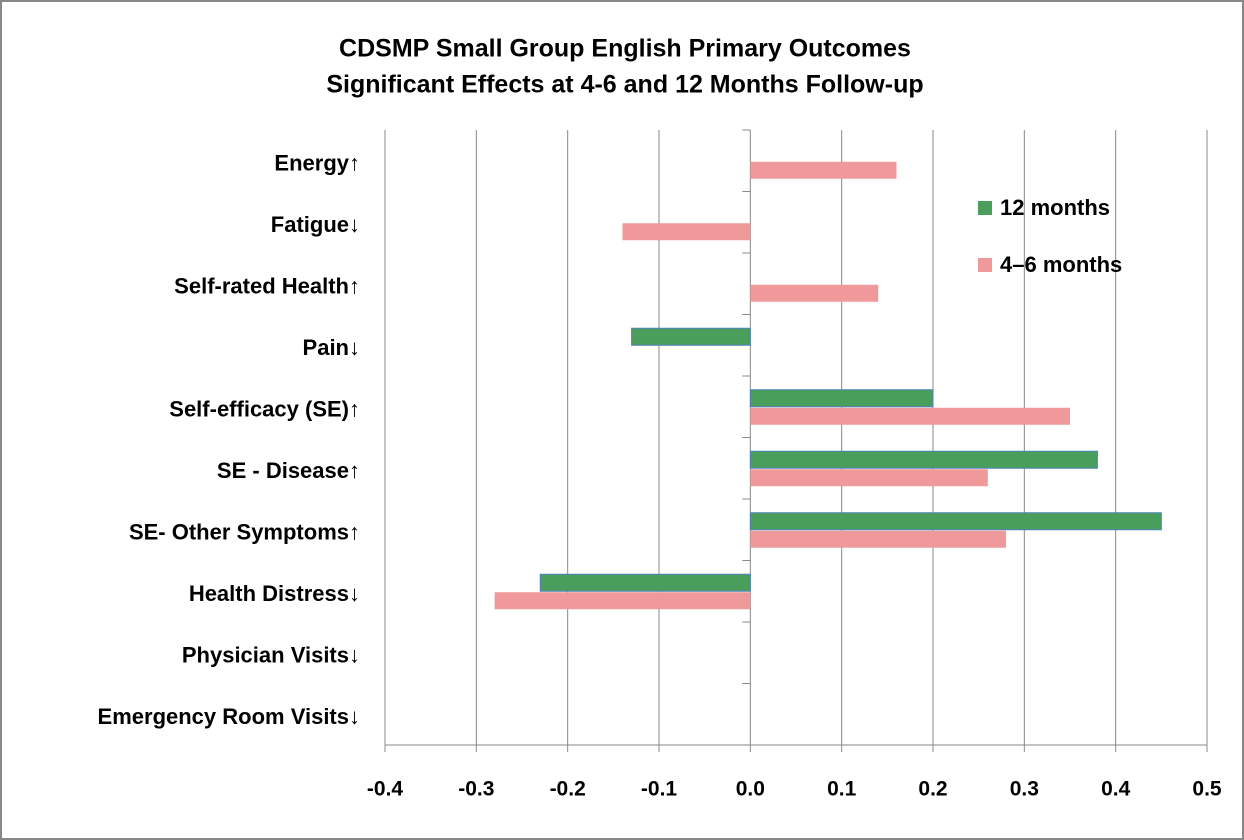 The height and width of the screenshot is (840, 1244). I want to click on x-tick-label: -0.4, so click(385, 789).